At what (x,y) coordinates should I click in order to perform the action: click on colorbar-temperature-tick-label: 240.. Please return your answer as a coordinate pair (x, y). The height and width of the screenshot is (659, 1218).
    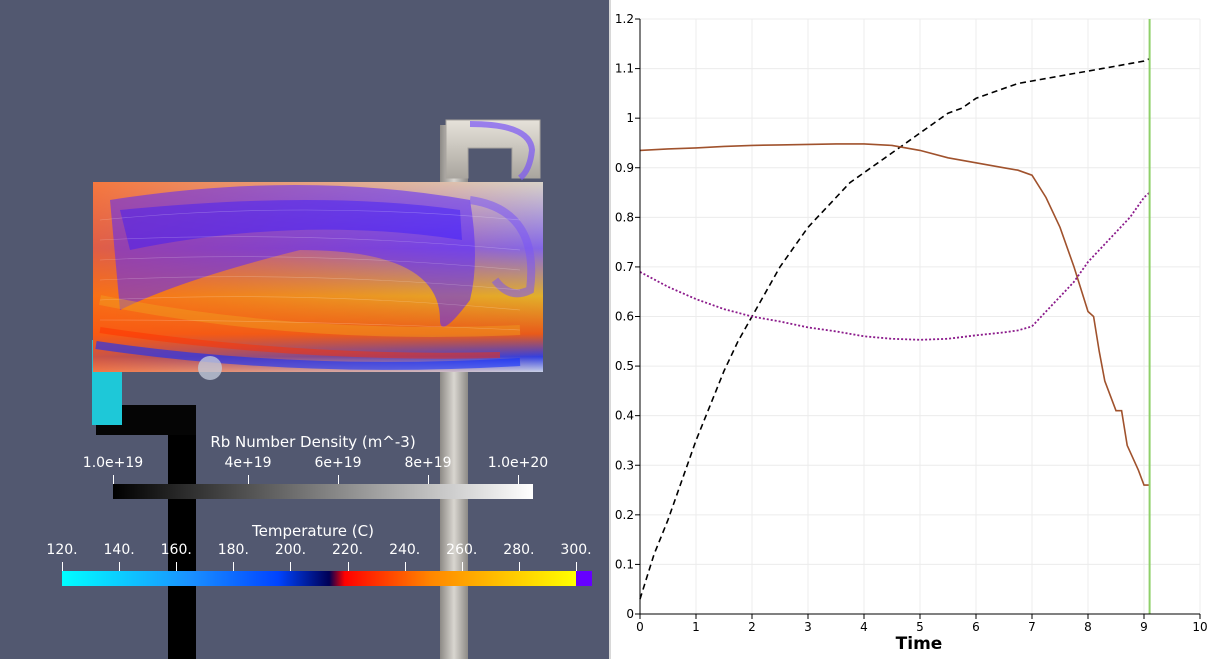
    Looking at the image, I should click on (405, 550).